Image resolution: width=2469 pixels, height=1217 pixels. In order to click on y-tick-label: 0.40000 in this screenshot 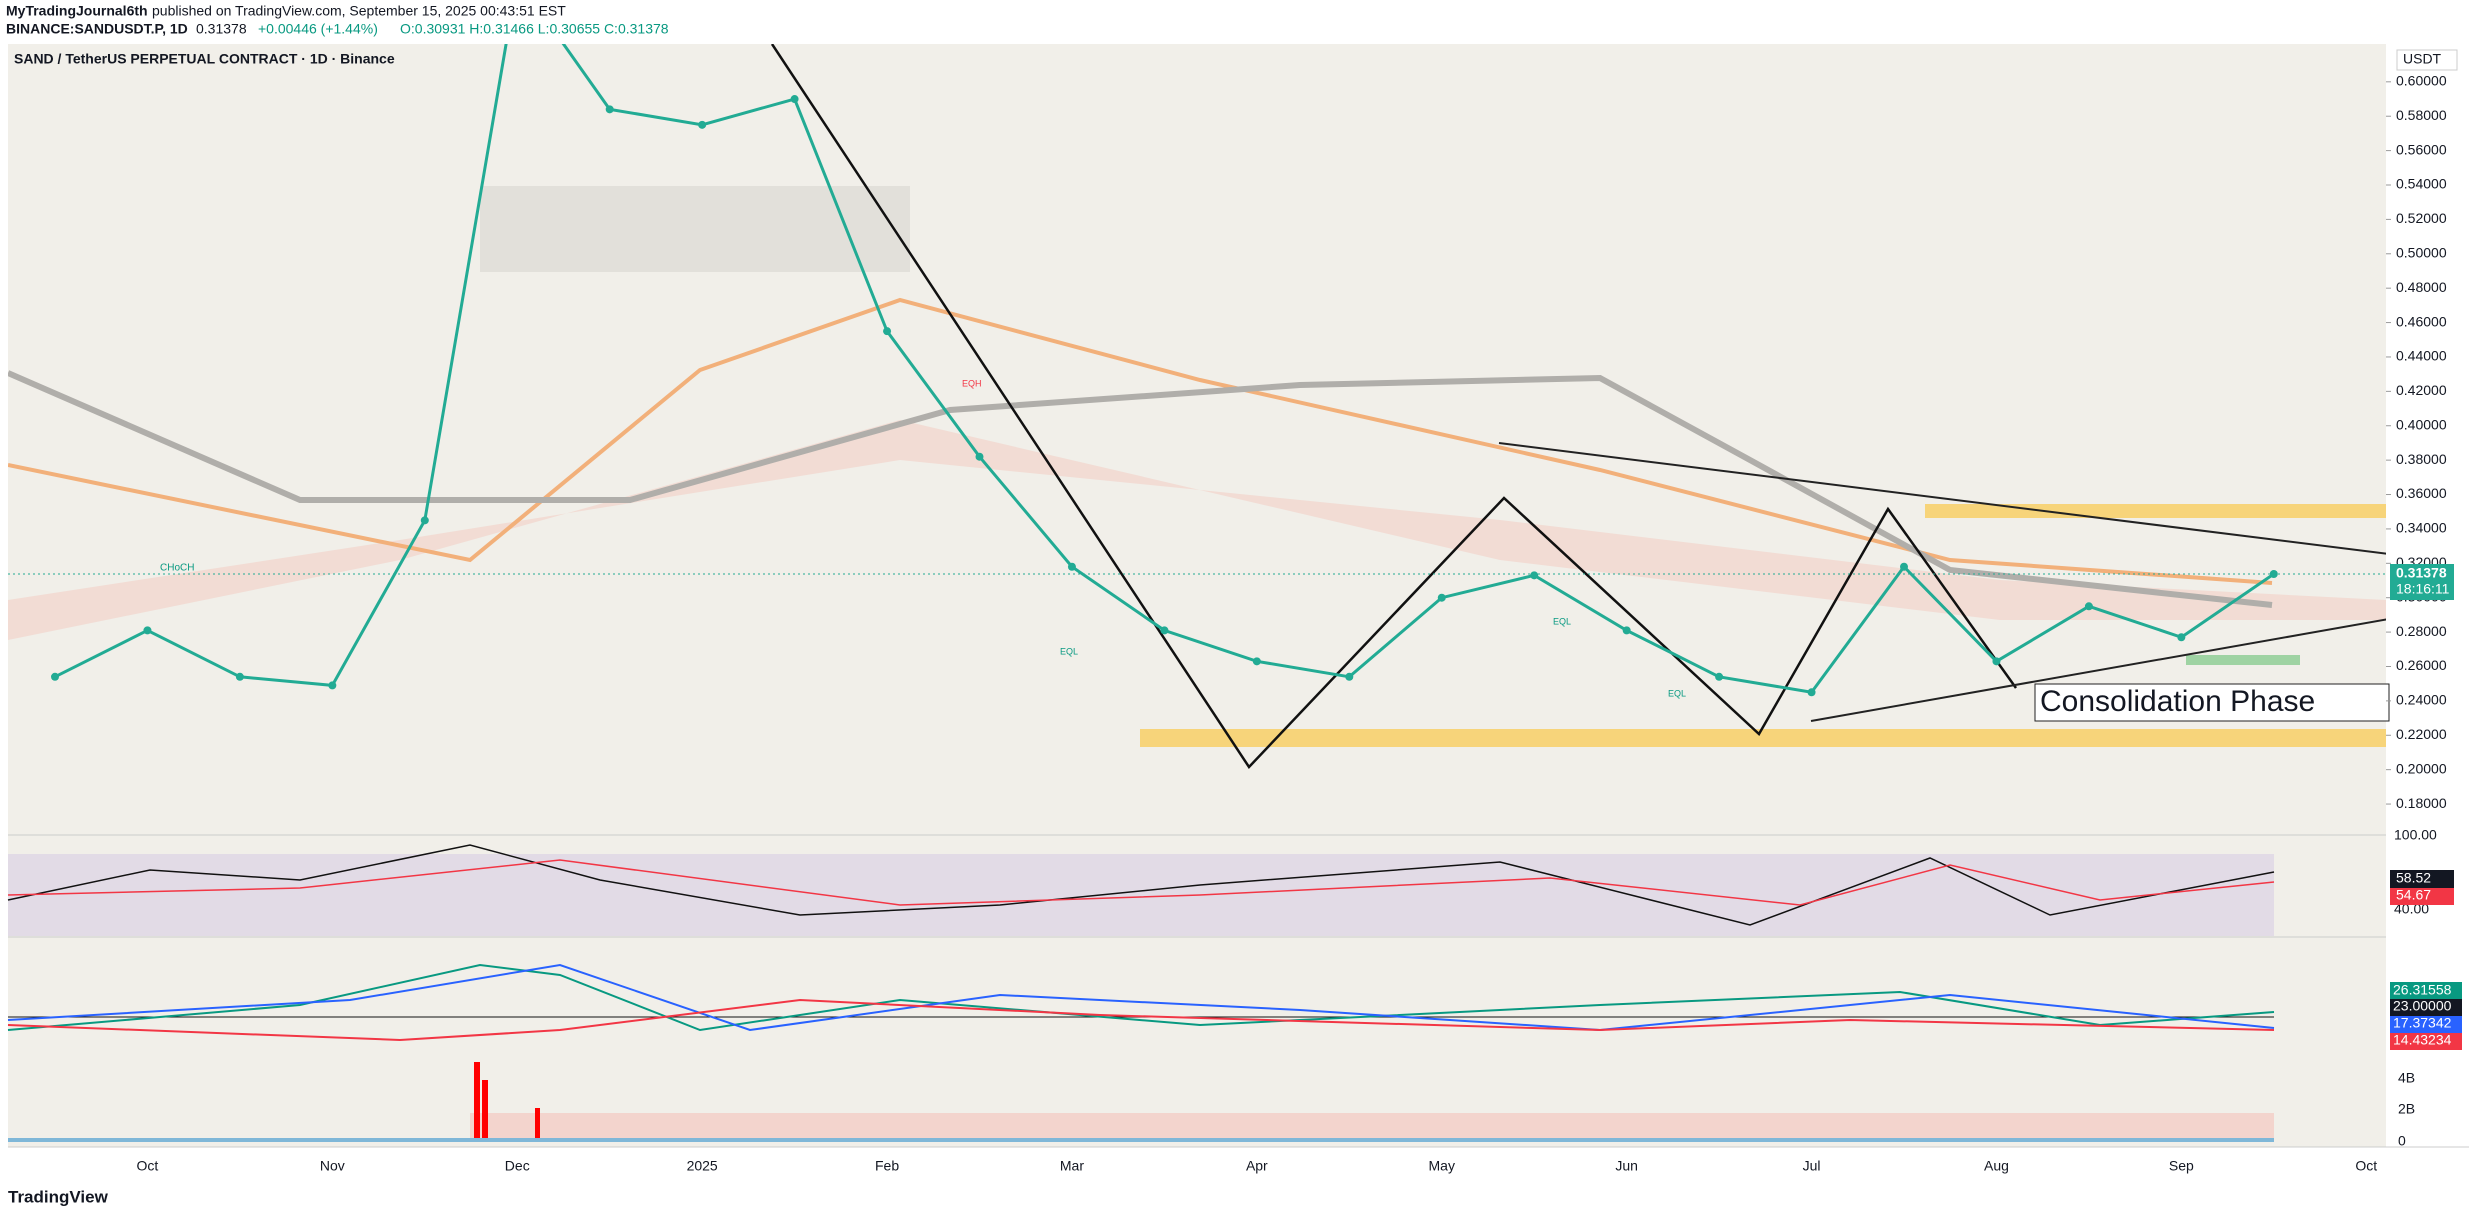, I will do `click(2421, 424)`.